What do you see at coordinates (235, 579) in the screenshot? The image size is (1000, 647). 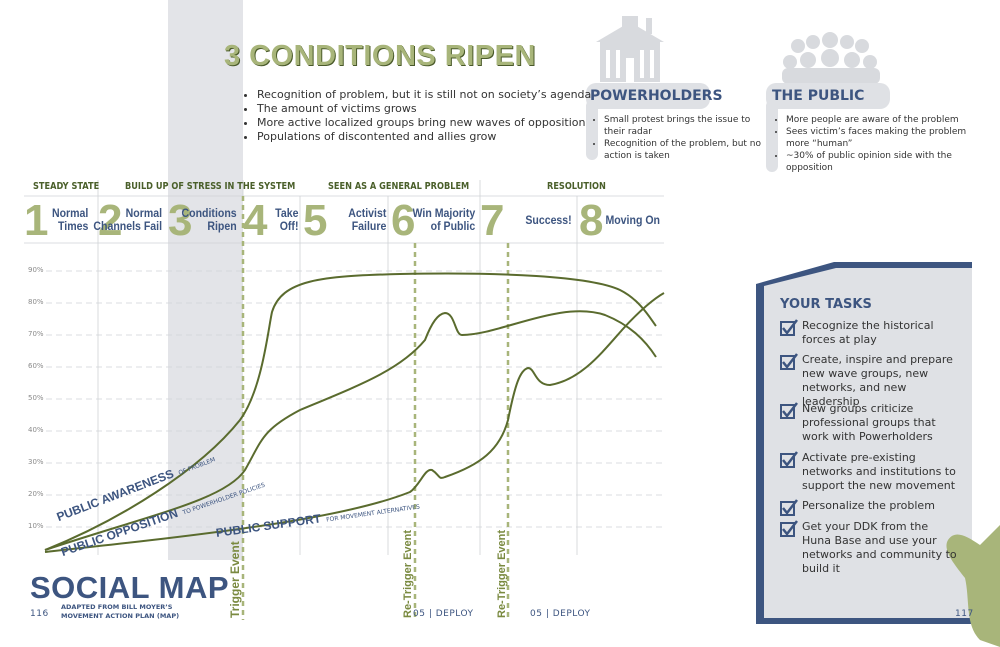 I see `trigger-event-label: Trigger Event` at bounding box center [235, 579].